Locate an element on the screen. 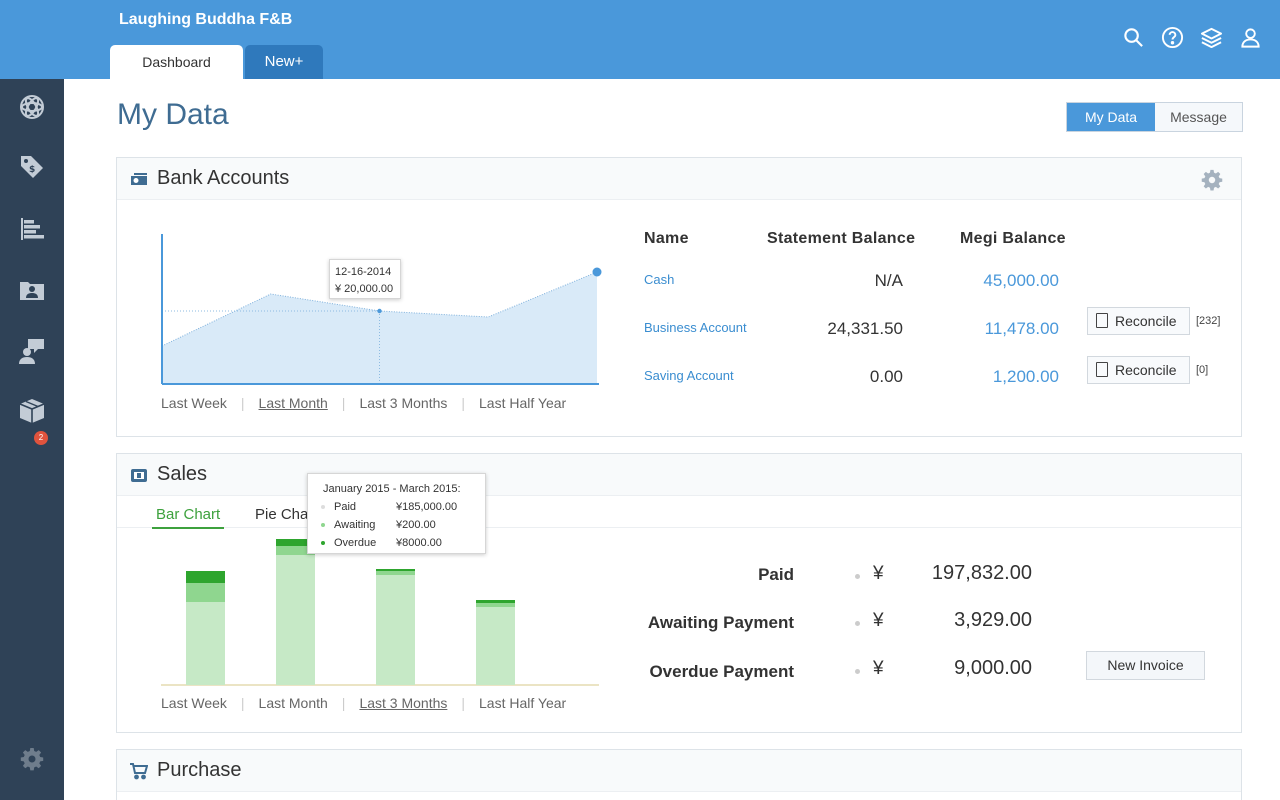 This screenshot has height=800, width=1280. awaiting-payment-label: Awaiting Payment is located at coordinates (720, 622).